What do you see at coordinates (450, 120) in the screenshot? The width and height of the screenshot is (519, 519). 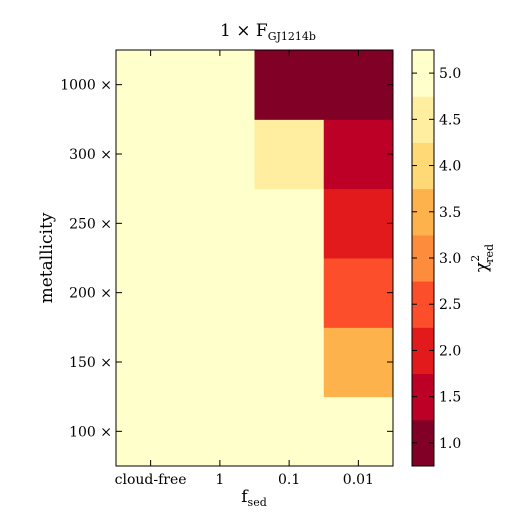 I see `colorbar-tick-label: 4.5` at bounding box center [450, 120].